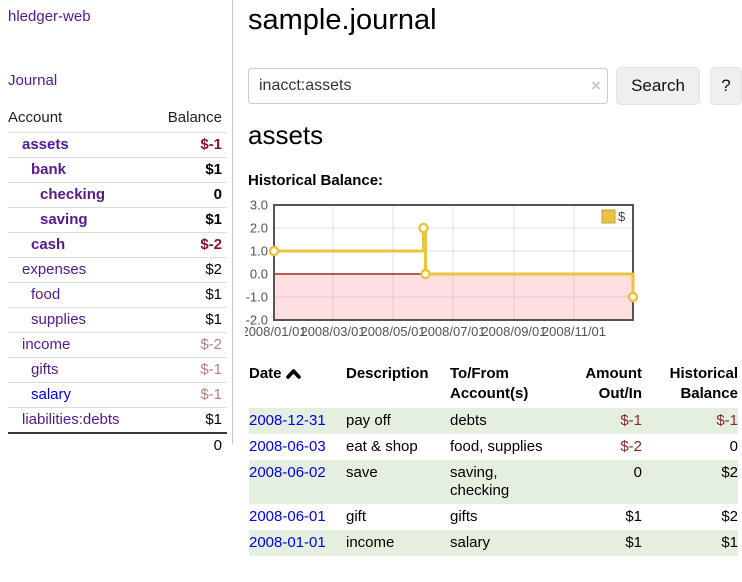  I want to click on sidebar-item-journal: Journal, so click(117, 80).